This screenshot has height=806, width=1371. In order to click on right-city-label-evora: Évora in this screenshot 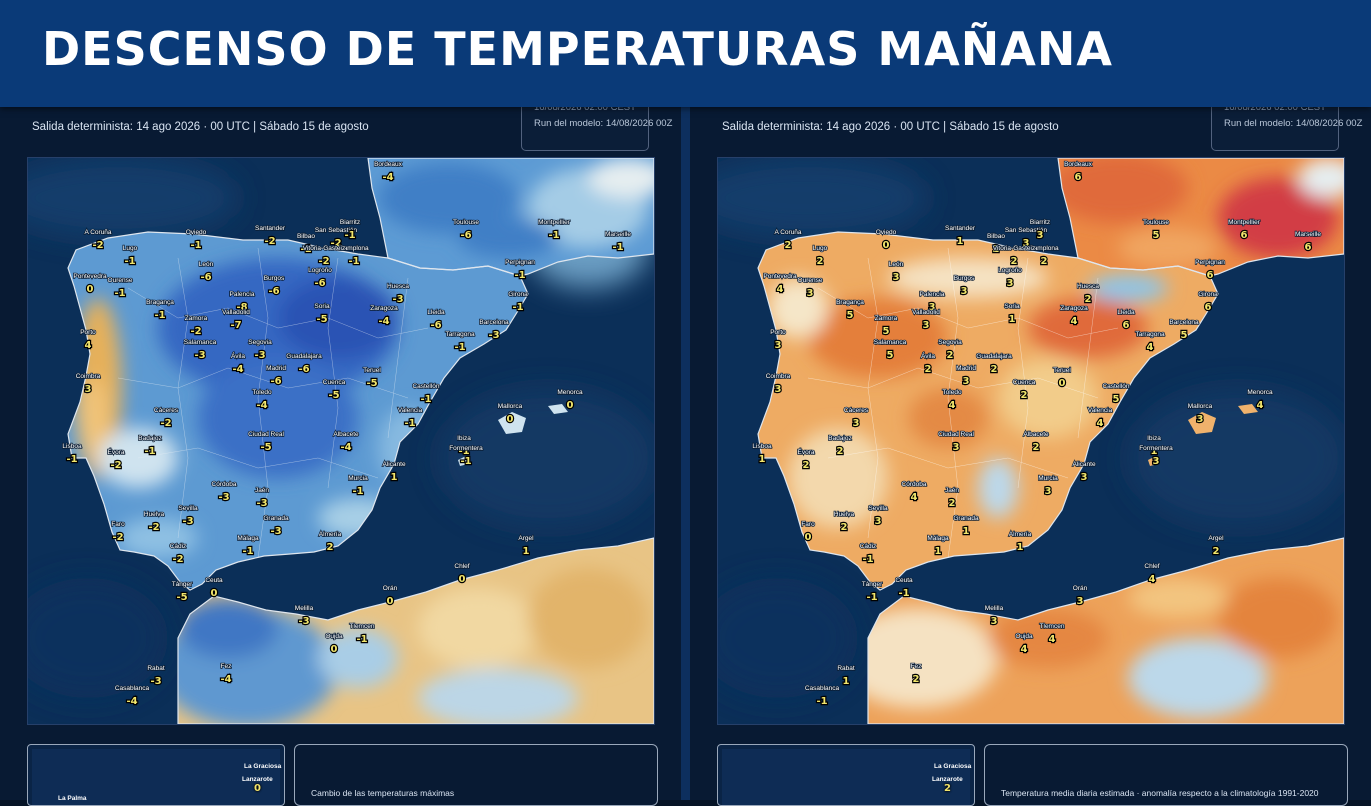, I will do `click(806, 451)`.